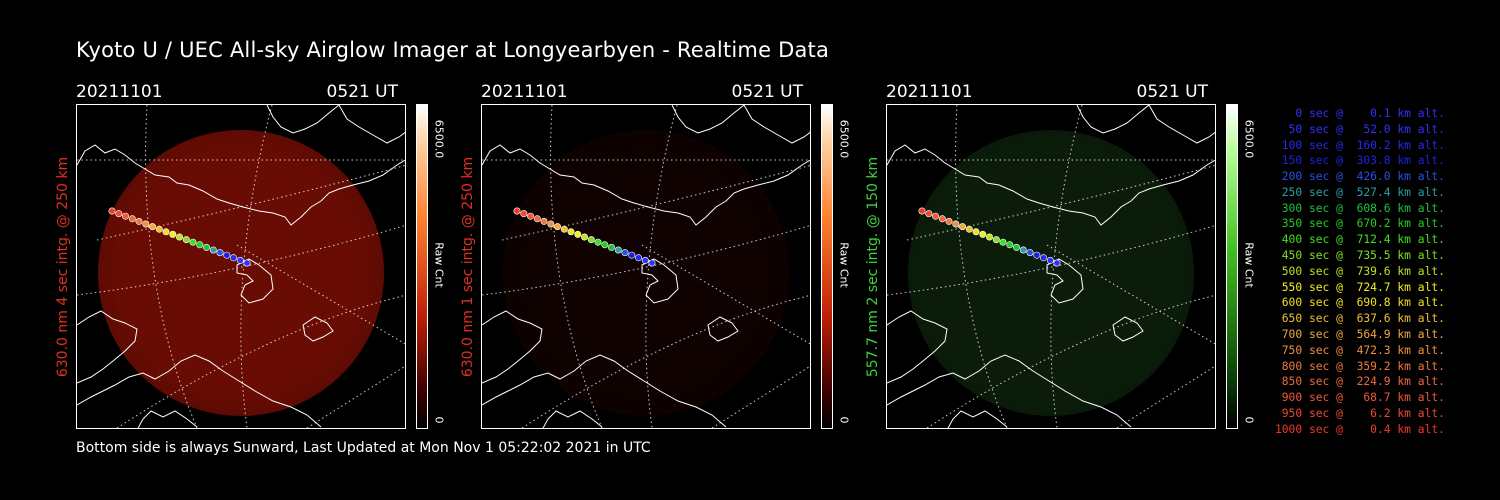 The height and width of the screenshot is (500, 1500). Describe the element at coordinates (1359, 271) in the screenshot. I see `legend-row: 500 sec @ 739.6 km alt.` at that location.